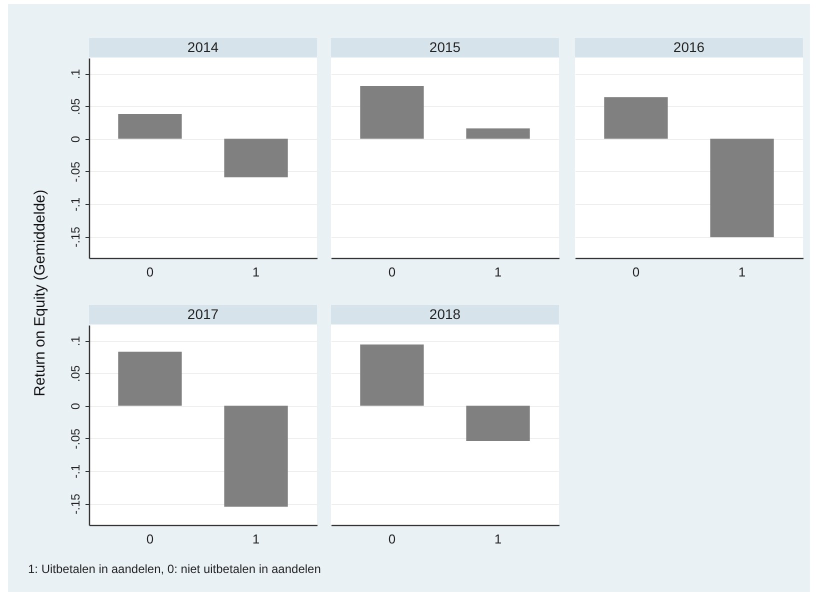 The width and height of the screenshot is (818, 596). What do you see at coordinates (203, 314) in the screenshot?
I see `chart-title: 2017` at bounding box center [203, 314].